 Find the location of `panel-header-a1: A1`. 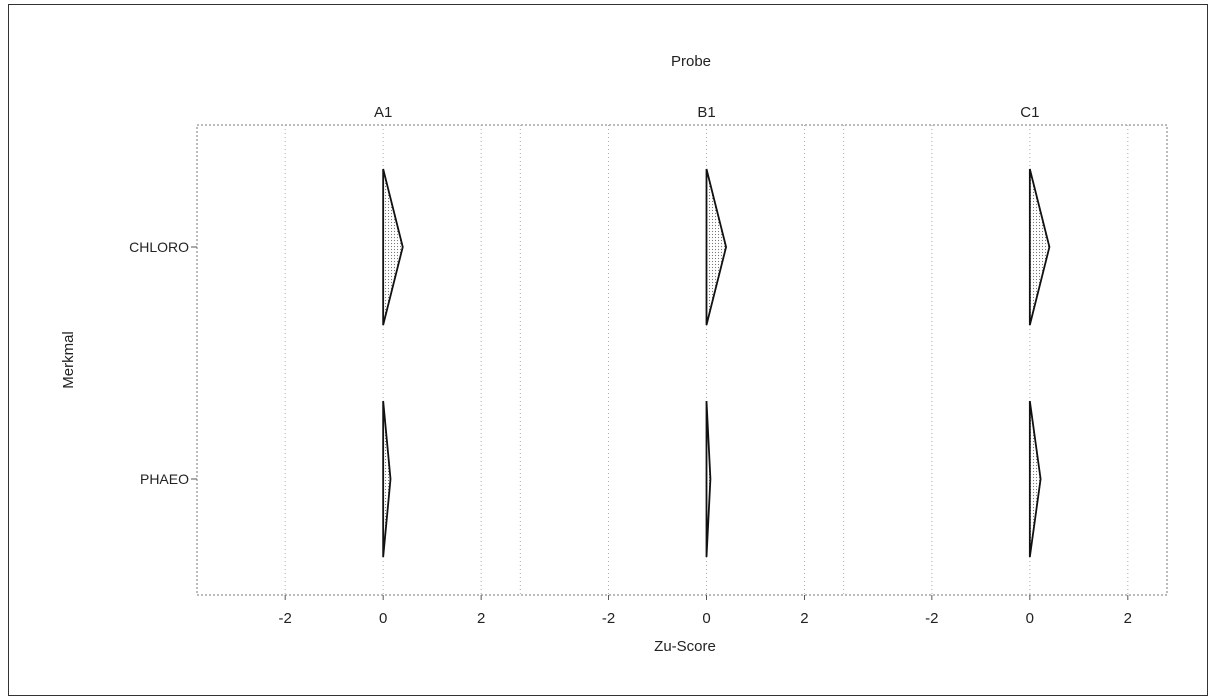

panel-header-a1: A1 is located at coordinates (383, 112).